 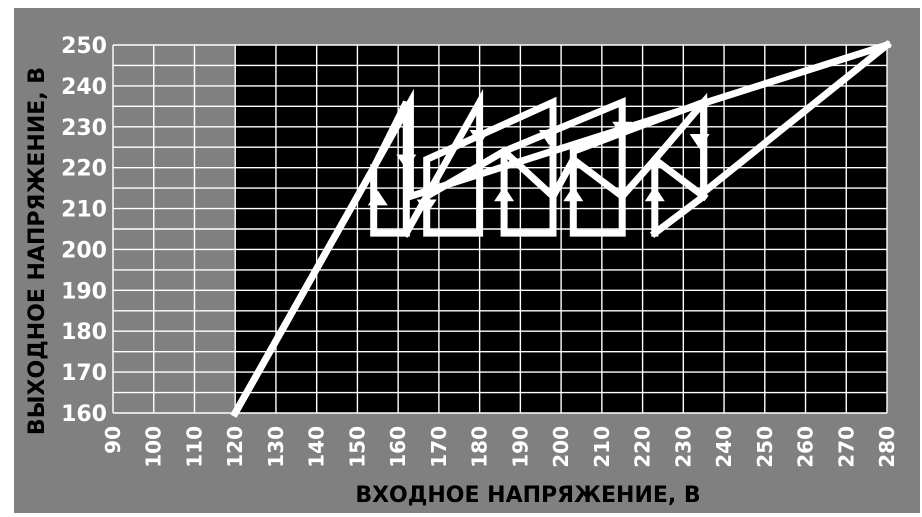 I want to click on x-tick-label: 200, so click(x=561, y=447).